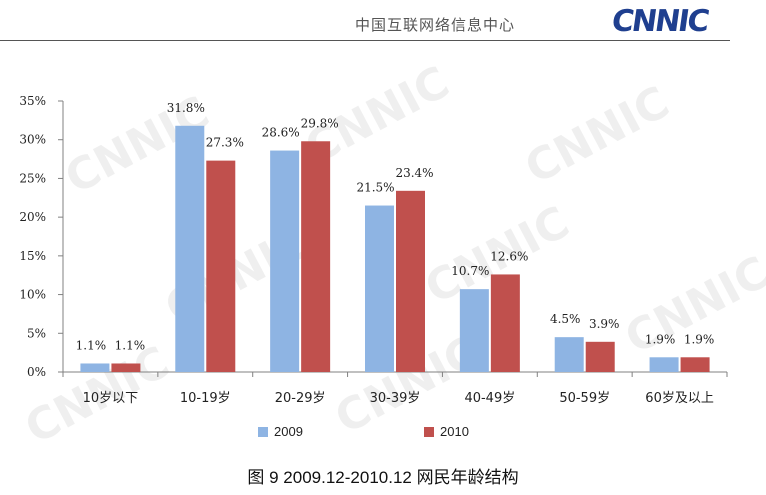 This screenshot has width=766, height=495. What do you see at coordinates (36, 372) in the screenshot?
I see `y-tick-label: 0%` at bounding box center [36, 372].